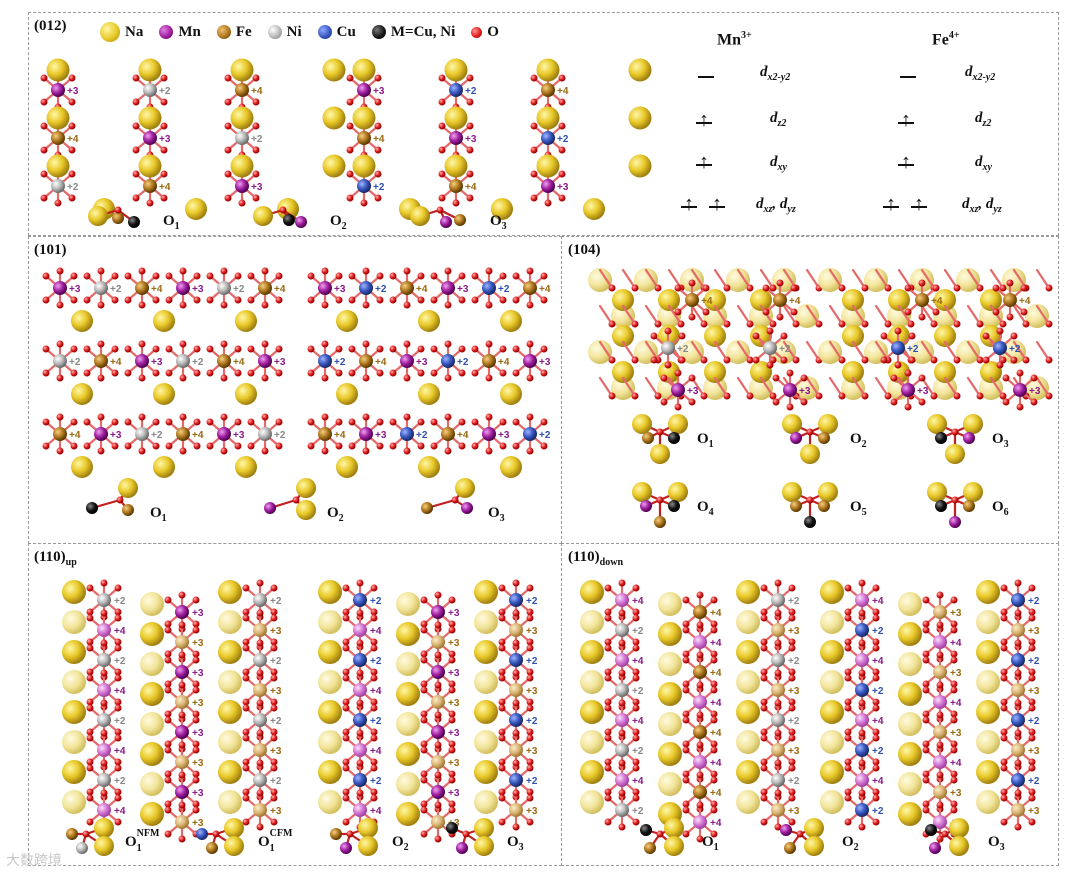  What do you see at coordinates (128, 510) in the screenshot?
I see `fe-atom` at bounding box center [128, 510].